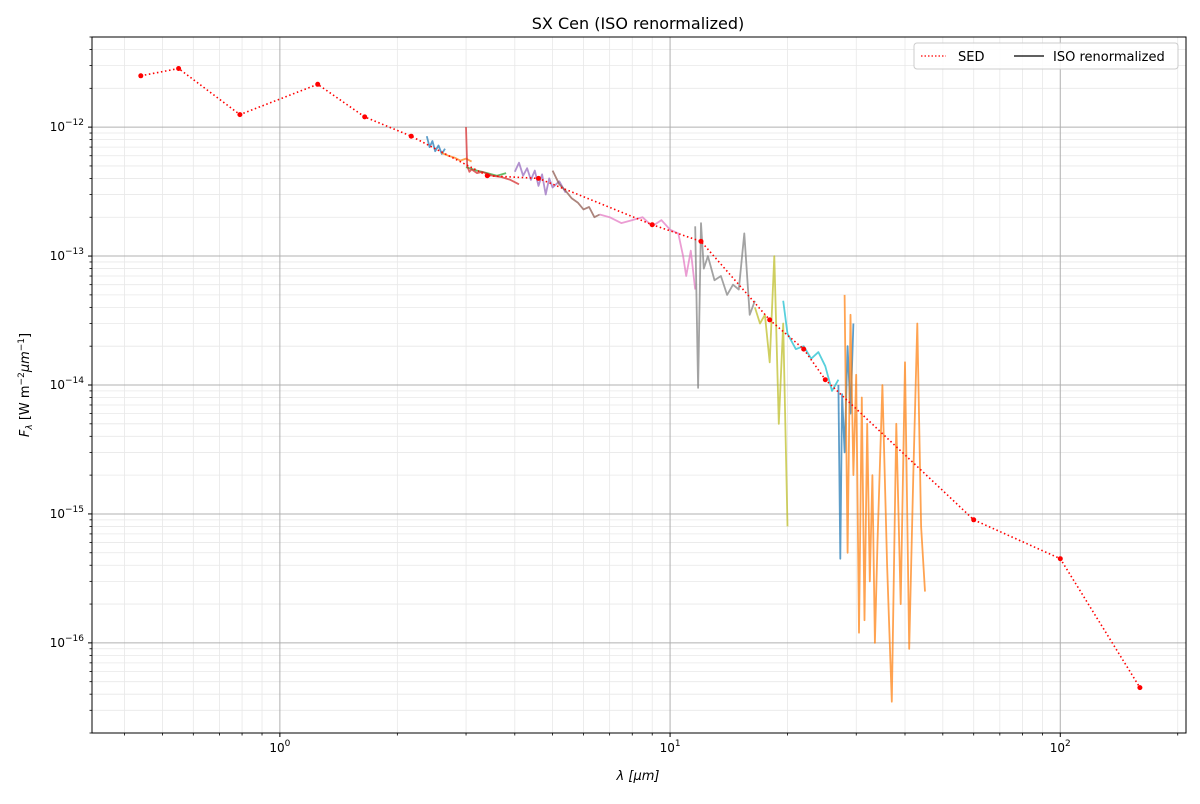  What do you see at coordinates (1109, 57) in the screenshot?
I see `legend-iso-label: ISO renormalized` at bounding box center [1109, 57].